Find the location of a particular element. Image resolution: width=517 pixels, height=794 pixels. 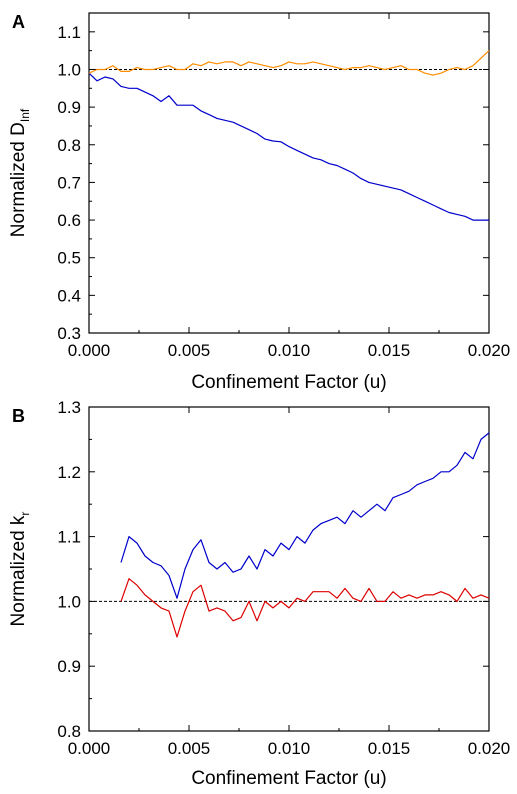

y-axis-title-main: Normalized k is located at coordinates (18, 570).